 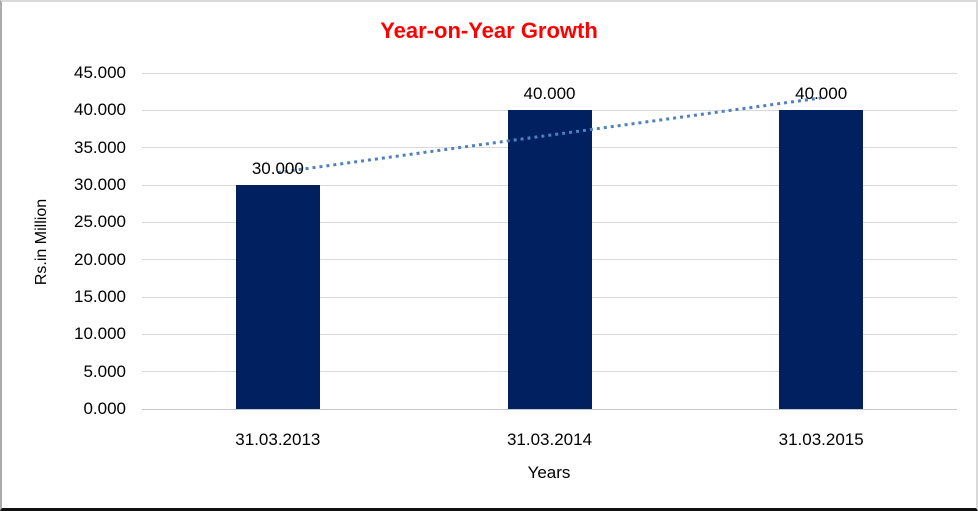 I want to click on x-axis-tick-label: 31.03.2015, so click(x=821, y=439).